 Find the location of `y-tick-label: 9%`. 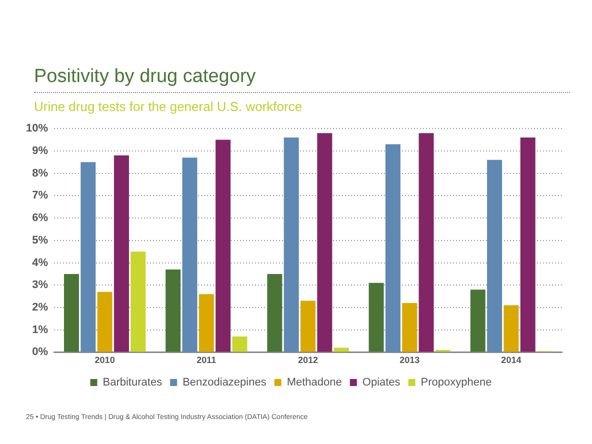

y-tick-label: 9% is located at coordinates (40, 150).